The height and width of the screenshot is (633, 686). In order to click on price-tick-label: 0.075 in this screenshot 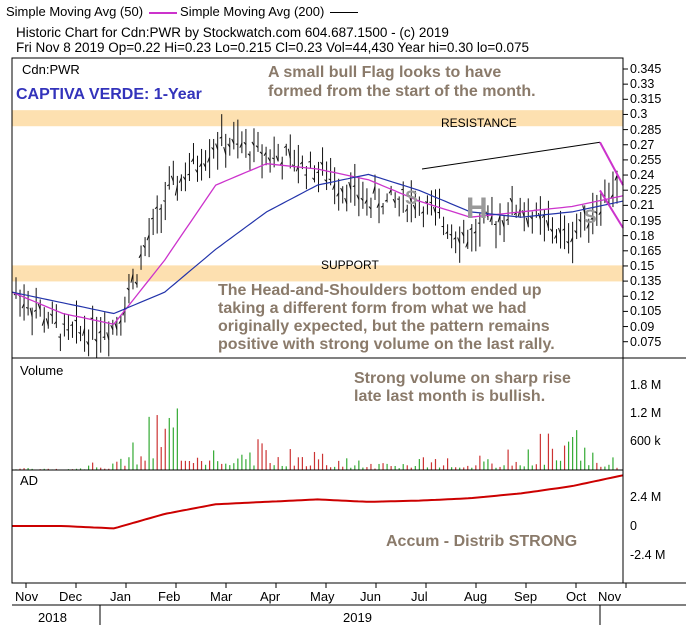, I will do `click(646, 341)`.